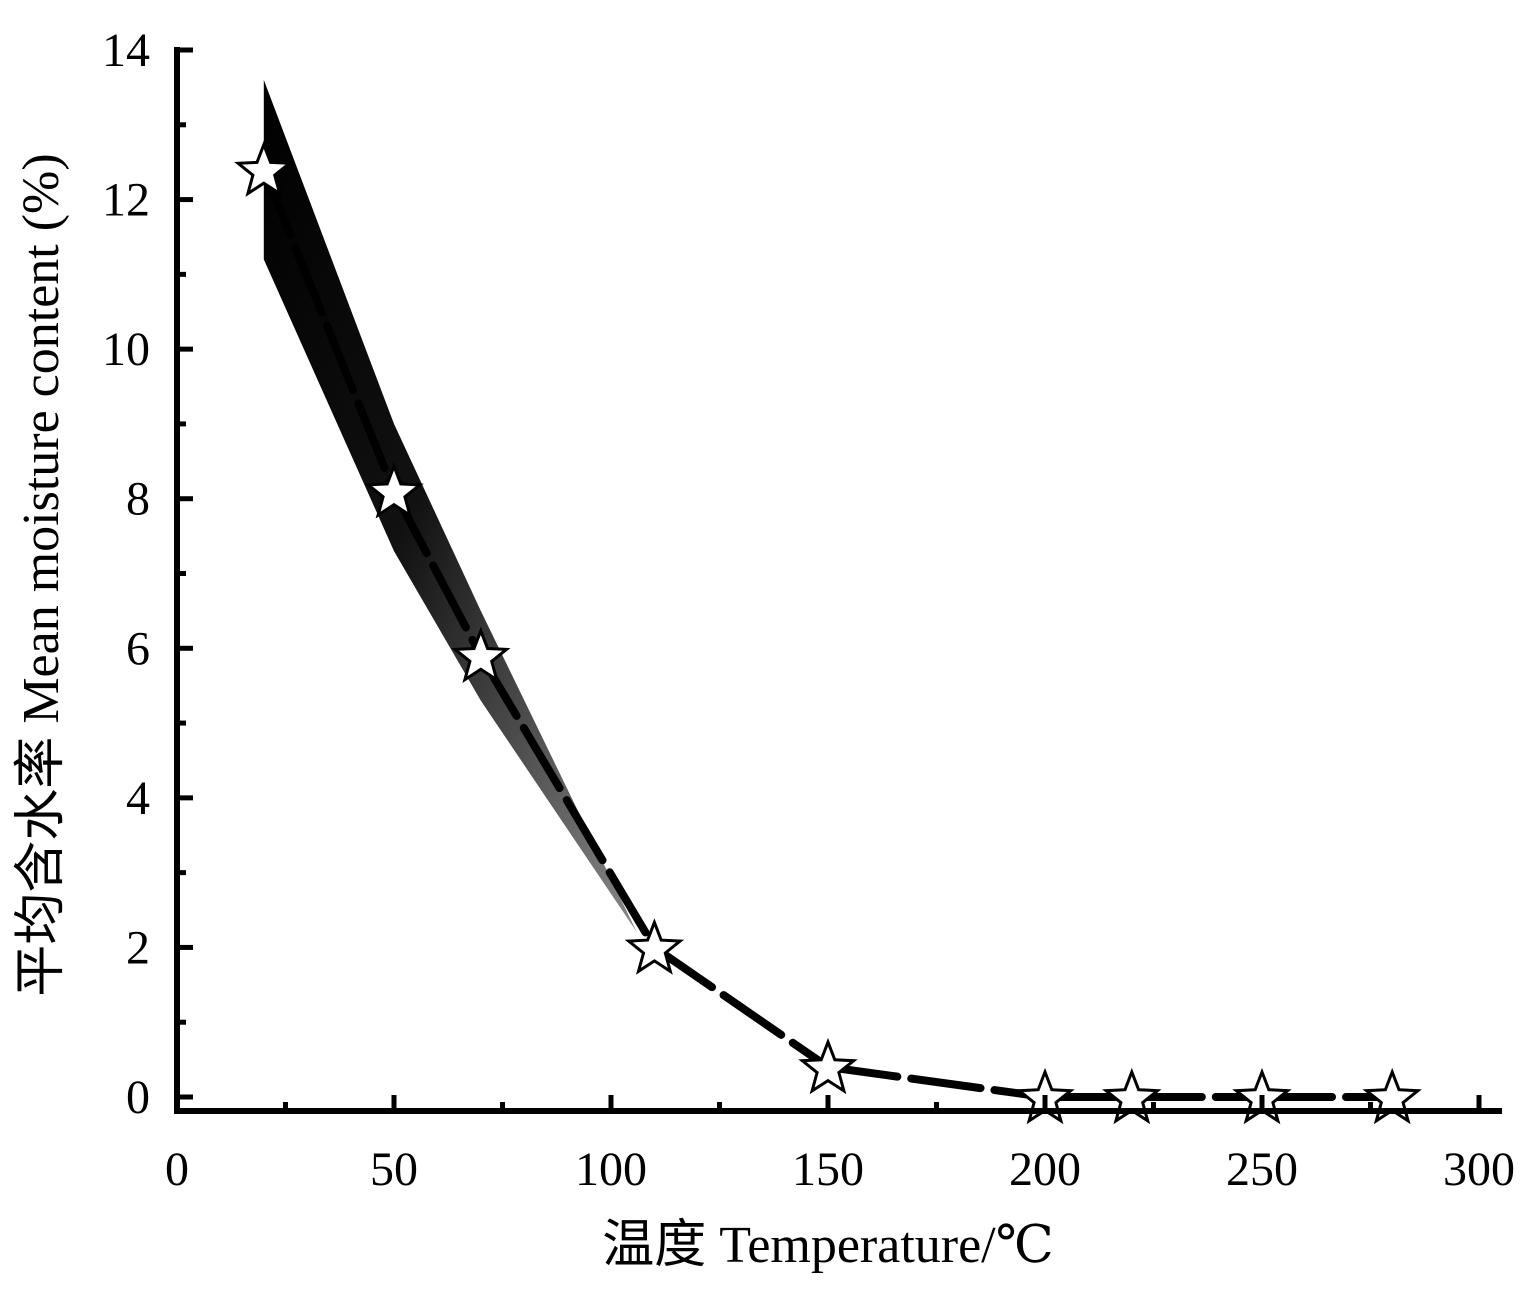  What do you see at coordinates (126, 50) in the screenshot?
I see `y-tick-label: 14` at bounding box center [126, 50].